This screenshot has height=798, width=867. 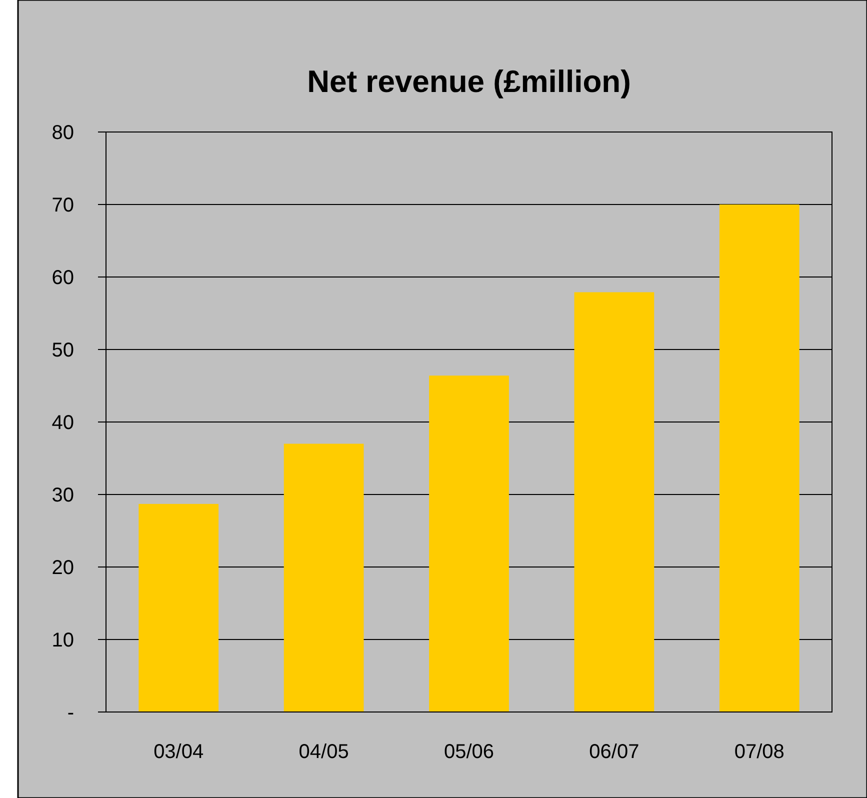 I want to click on y-tick-label: 60, so click(x=63, y=278).